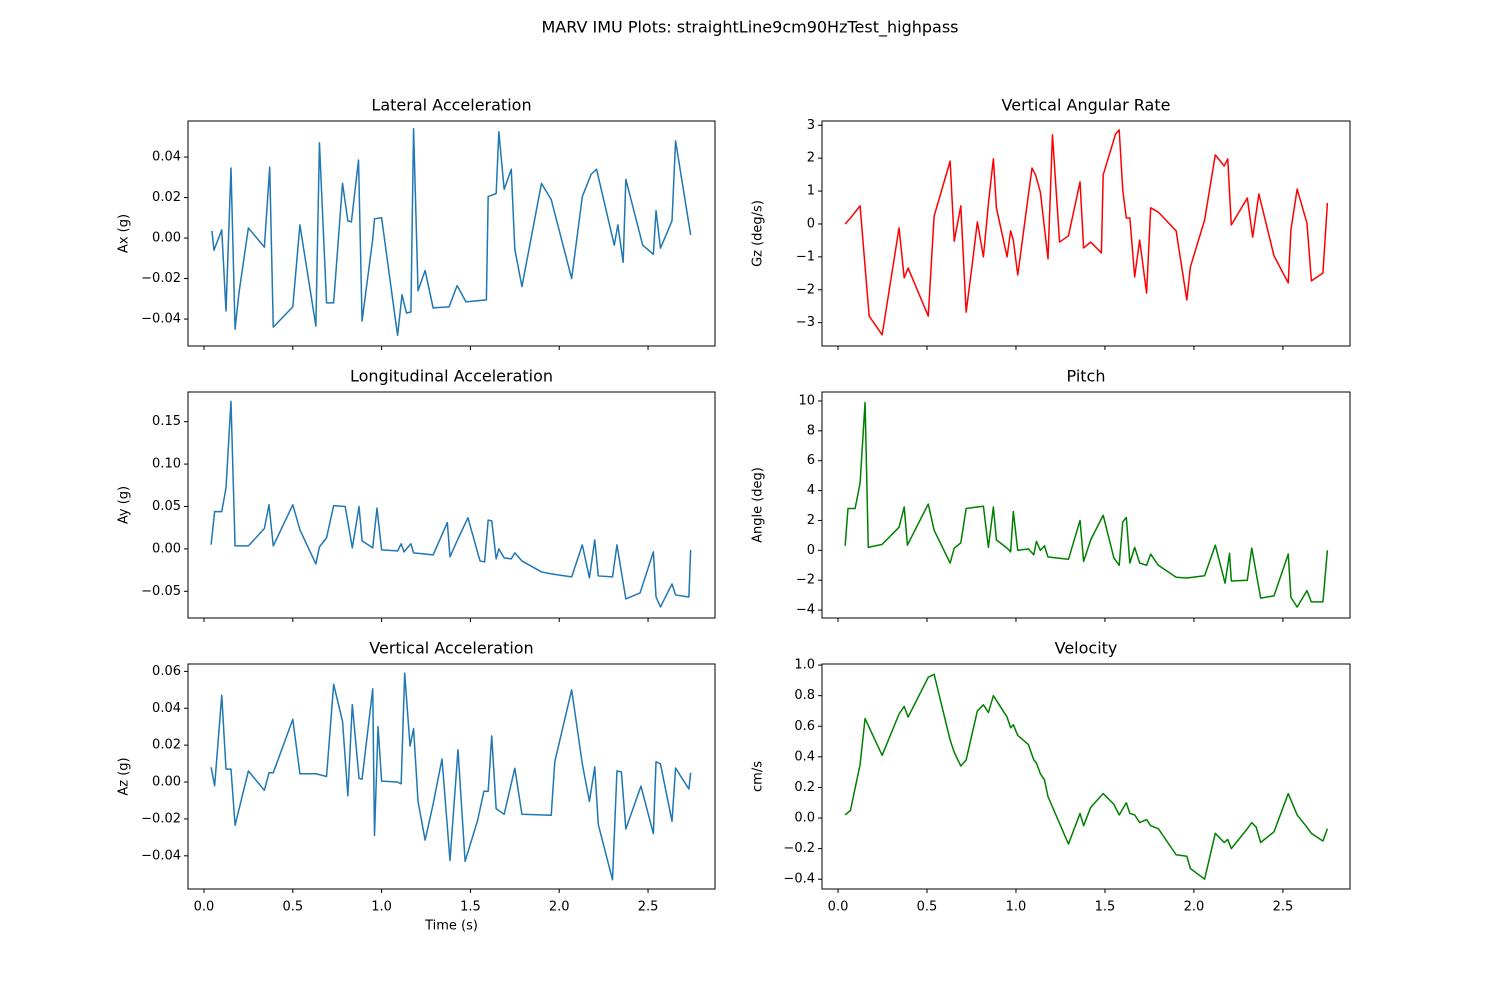 The height and width of the screenshot is (1000, 1500). What do you see at coordinates (451, 926) in the screenshot?
I see `x-axis-label: Time (s)` at bounding box center [451, 926].